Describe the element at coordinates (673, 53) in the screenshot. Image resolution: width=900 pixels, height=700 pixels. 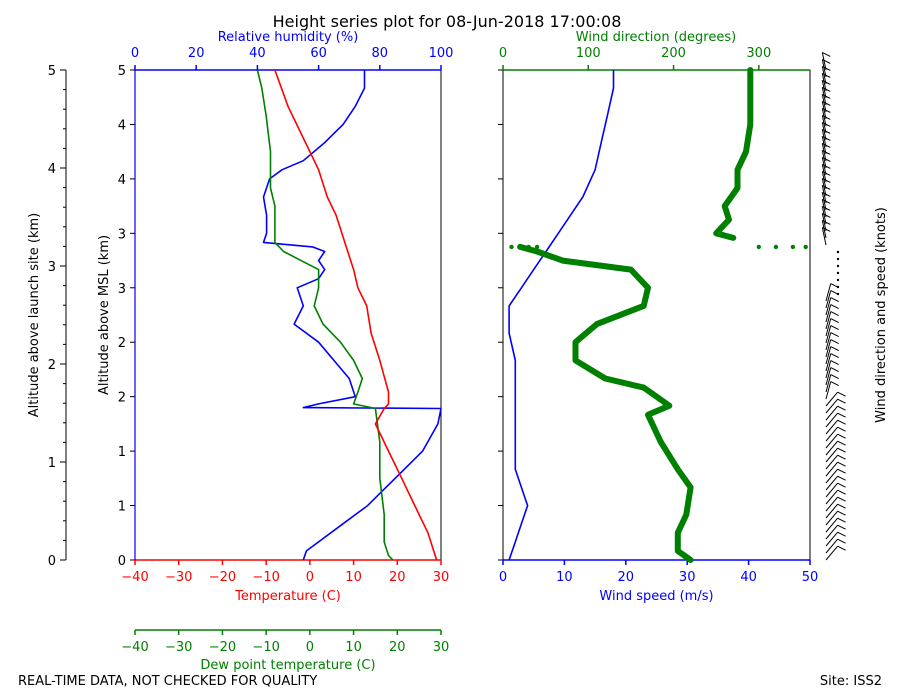
I see `wind-direction-tick-label: 200` at that location.